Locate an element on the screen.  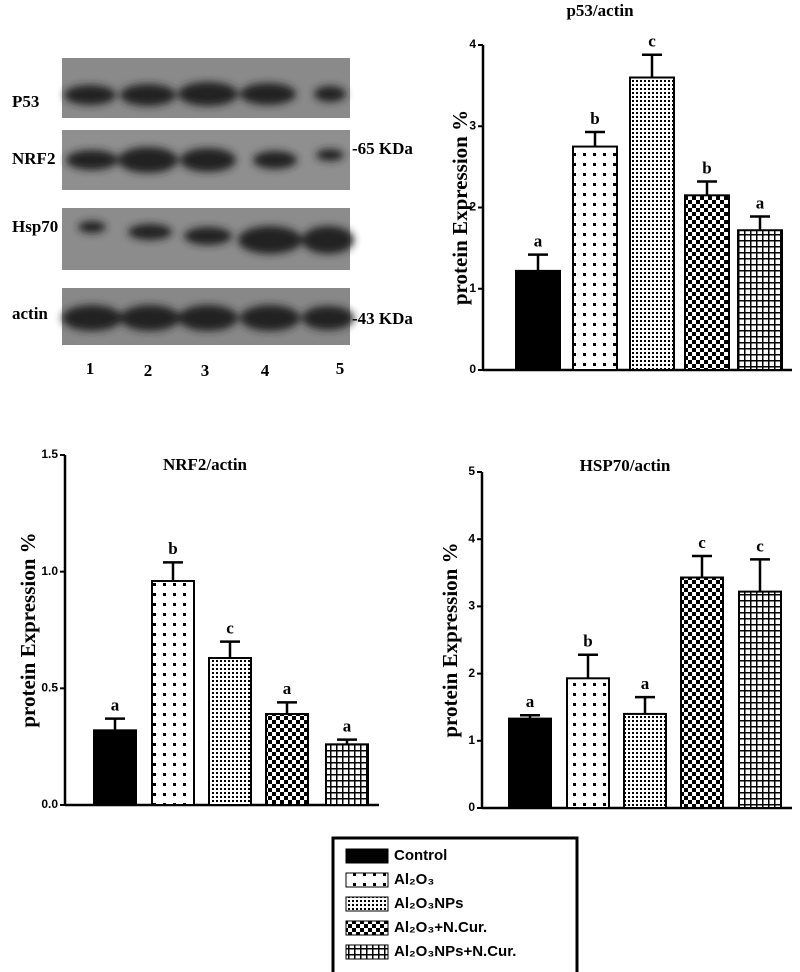
chart-title: HSP70/actin is located at coordinates (625, 465).